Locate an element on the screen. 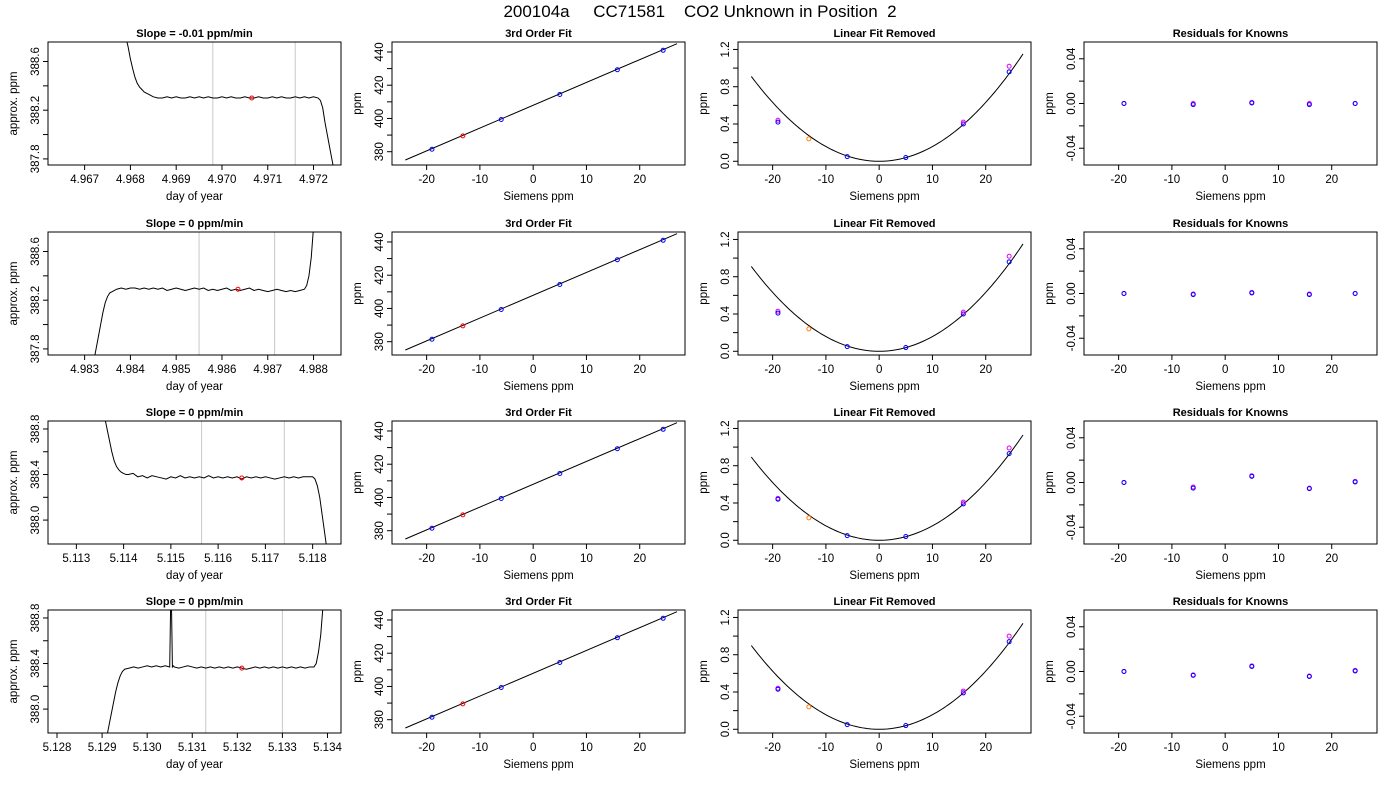 Image resolution: width=1400 pixels, height=800 pixels. series-line is located at coordinates (230, 103).